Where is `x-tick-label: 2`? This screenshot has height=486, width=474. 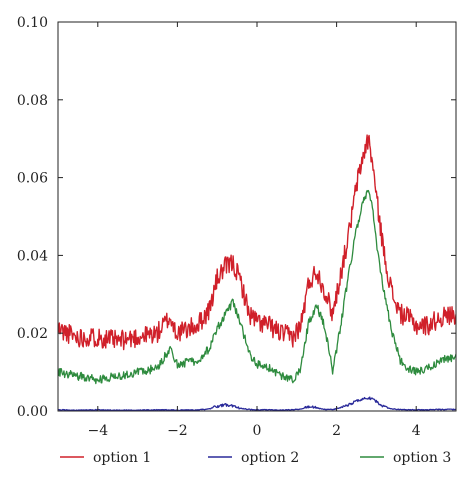
x-tick-label: 2 is located at coordinates (336, 431).